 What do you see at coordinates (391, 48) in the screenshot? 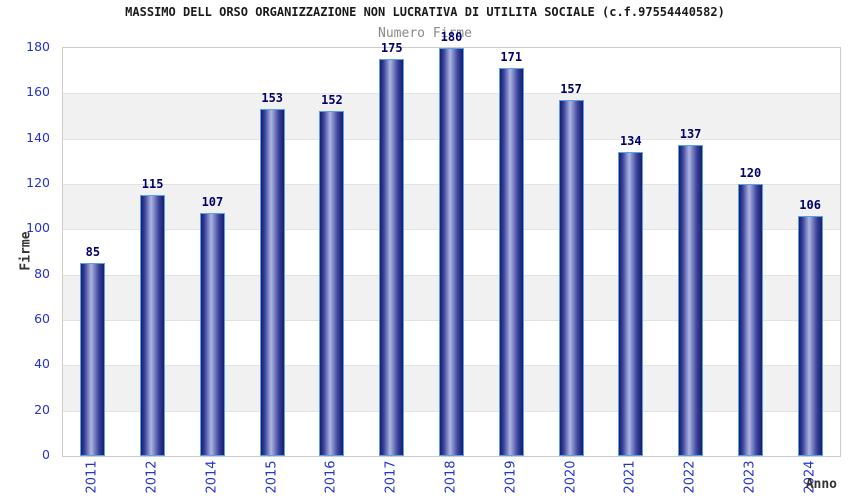
I see `bar-value-label: 175` at bounding box center [391, 48].